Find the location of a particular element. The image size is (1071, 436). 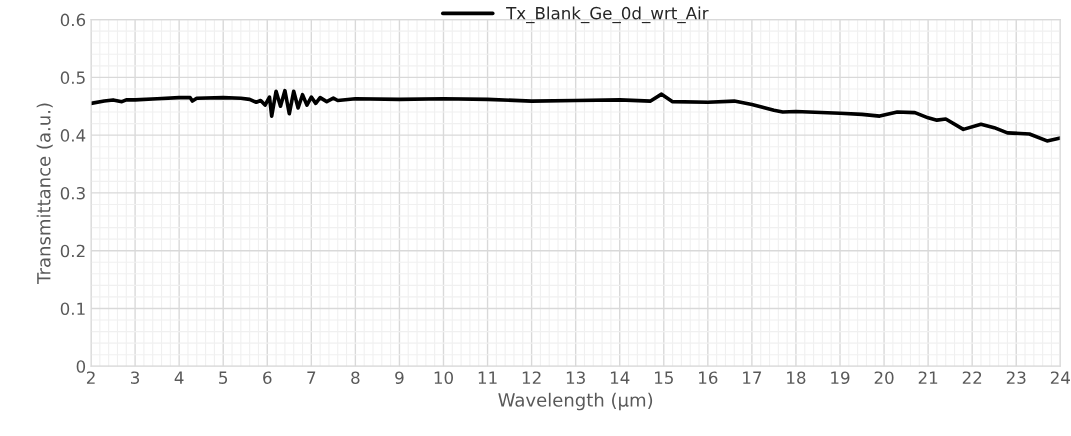

x-tick-label: 5 is located at coordinates (223, 377).